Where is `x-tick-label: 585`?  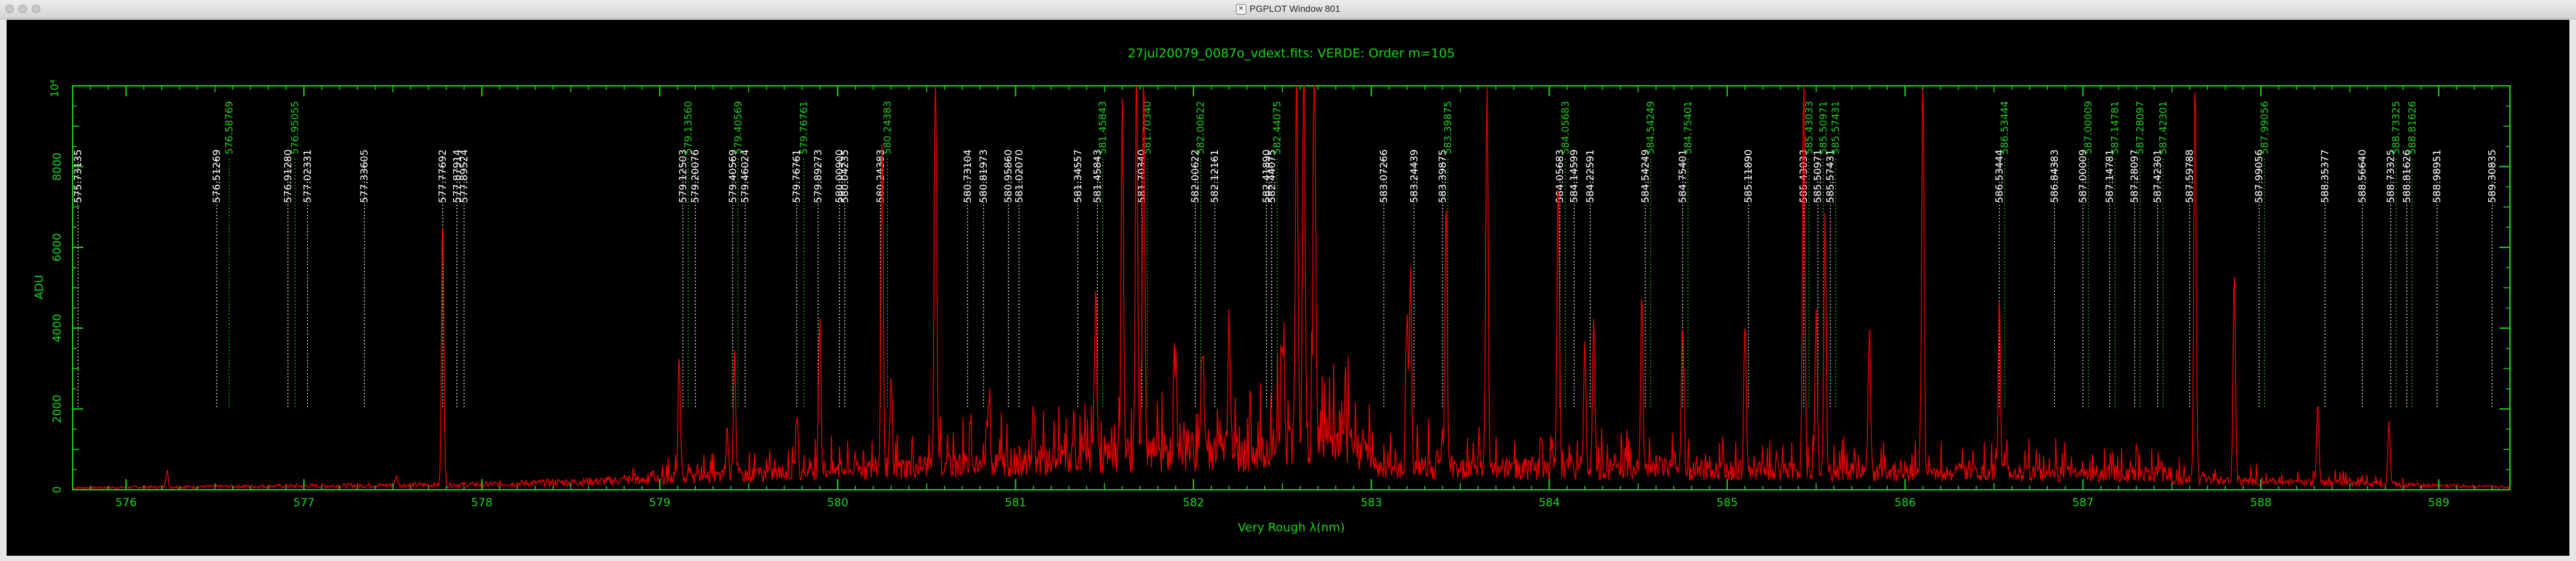 x-tick-label: 585 is located at coordinates (1727, 503).